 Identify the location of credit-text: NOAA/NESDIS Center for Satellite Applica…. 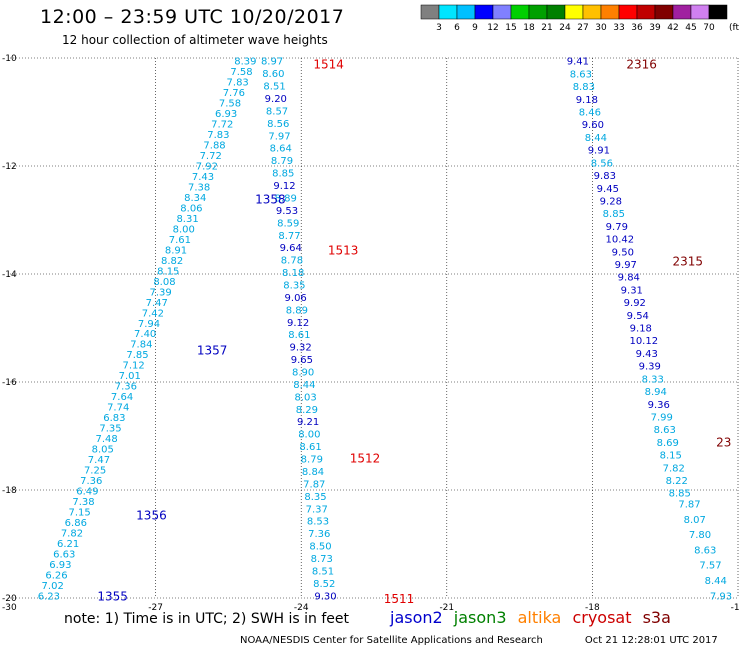
(391, 640).